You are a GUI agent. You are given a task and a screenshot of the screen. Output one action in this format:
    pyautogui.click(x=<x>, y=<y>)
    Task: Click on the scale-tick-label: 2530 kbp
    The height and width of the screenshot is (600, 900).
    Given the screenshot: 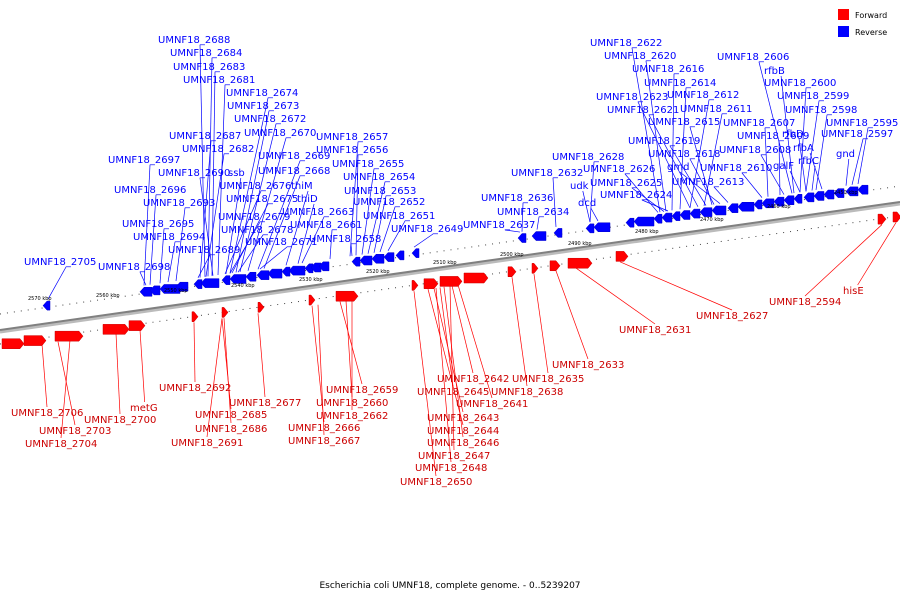 What is the action you would take?
    pyautogui.click(x=311, y=280)
    